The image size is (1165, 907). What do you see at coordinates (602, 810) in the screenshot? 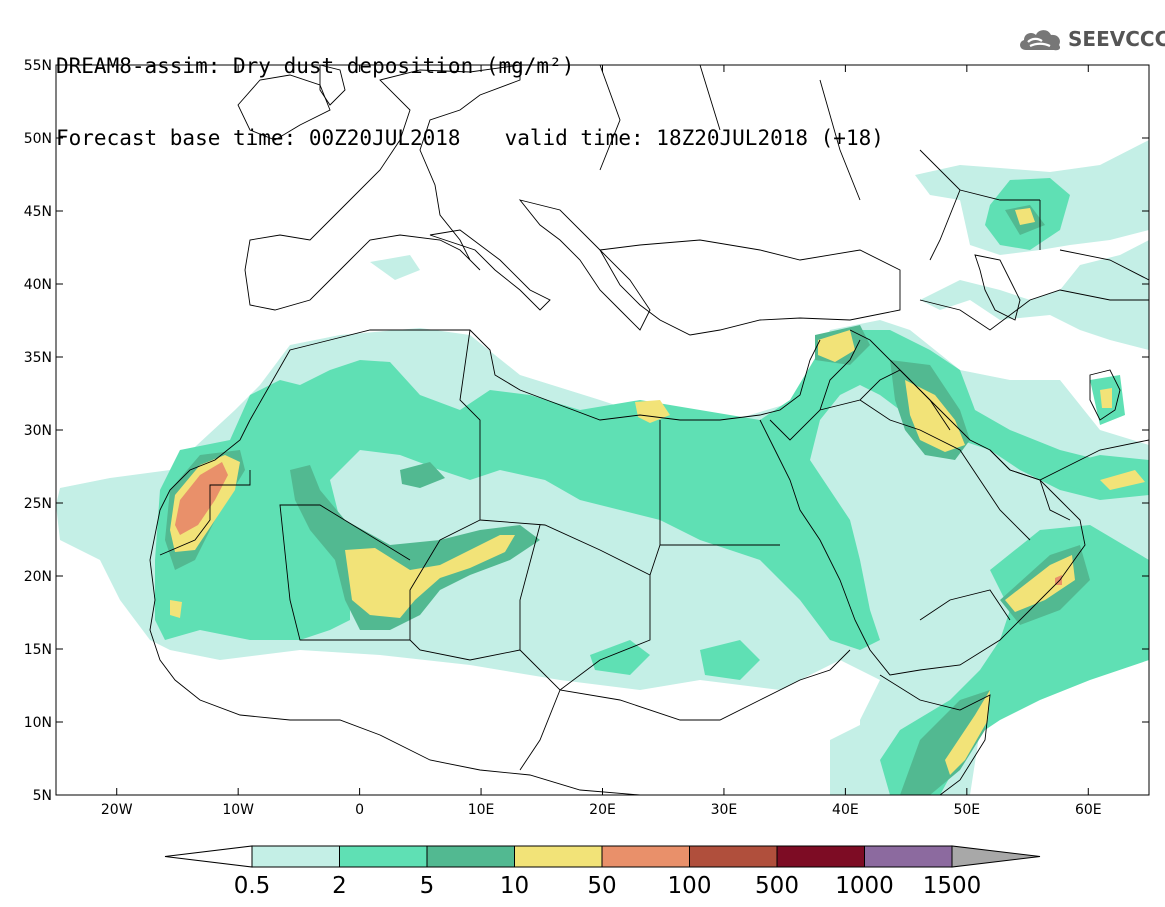
I see `x-tick-label: 20E` at bounding box center [602, 810].